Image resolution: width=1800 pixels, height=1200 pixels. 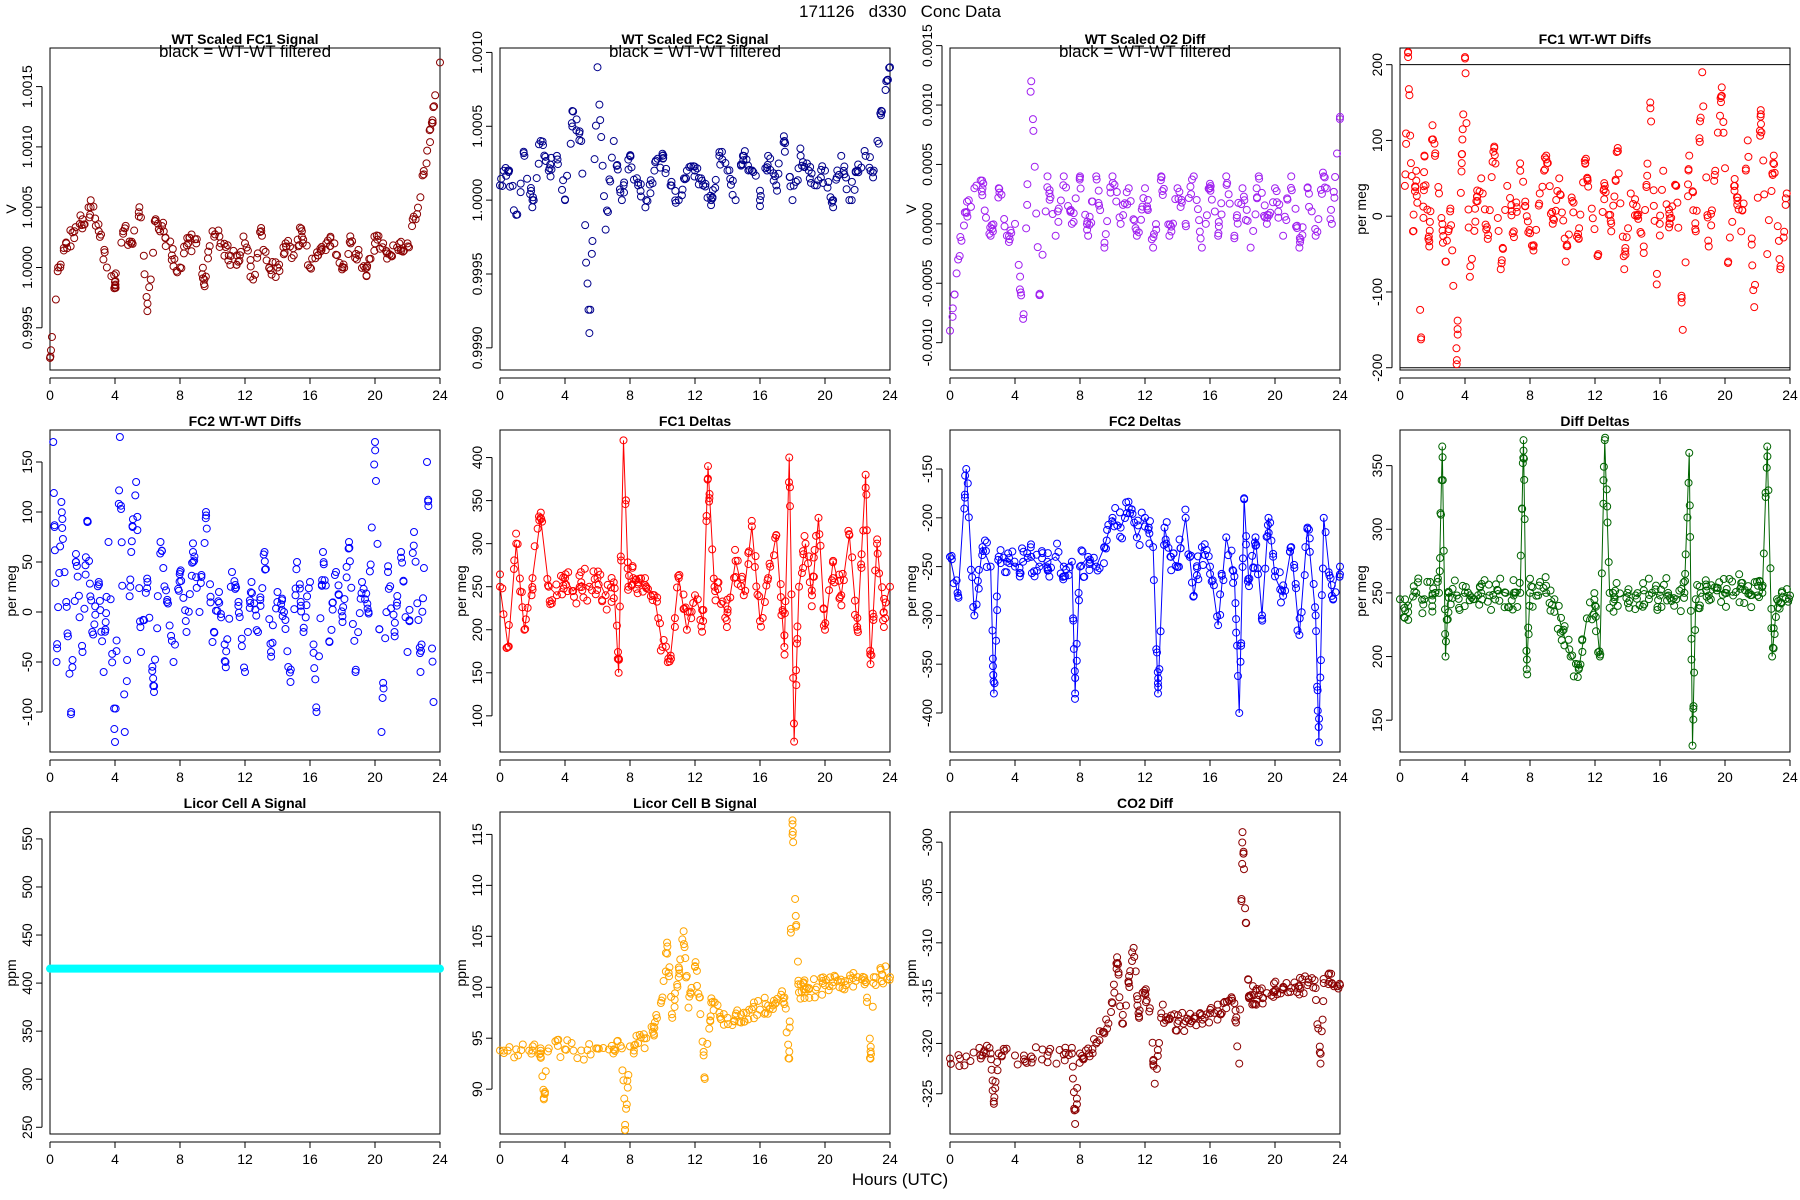 I want to click on x-tick-label: 24, so click(x=890, y=1159).